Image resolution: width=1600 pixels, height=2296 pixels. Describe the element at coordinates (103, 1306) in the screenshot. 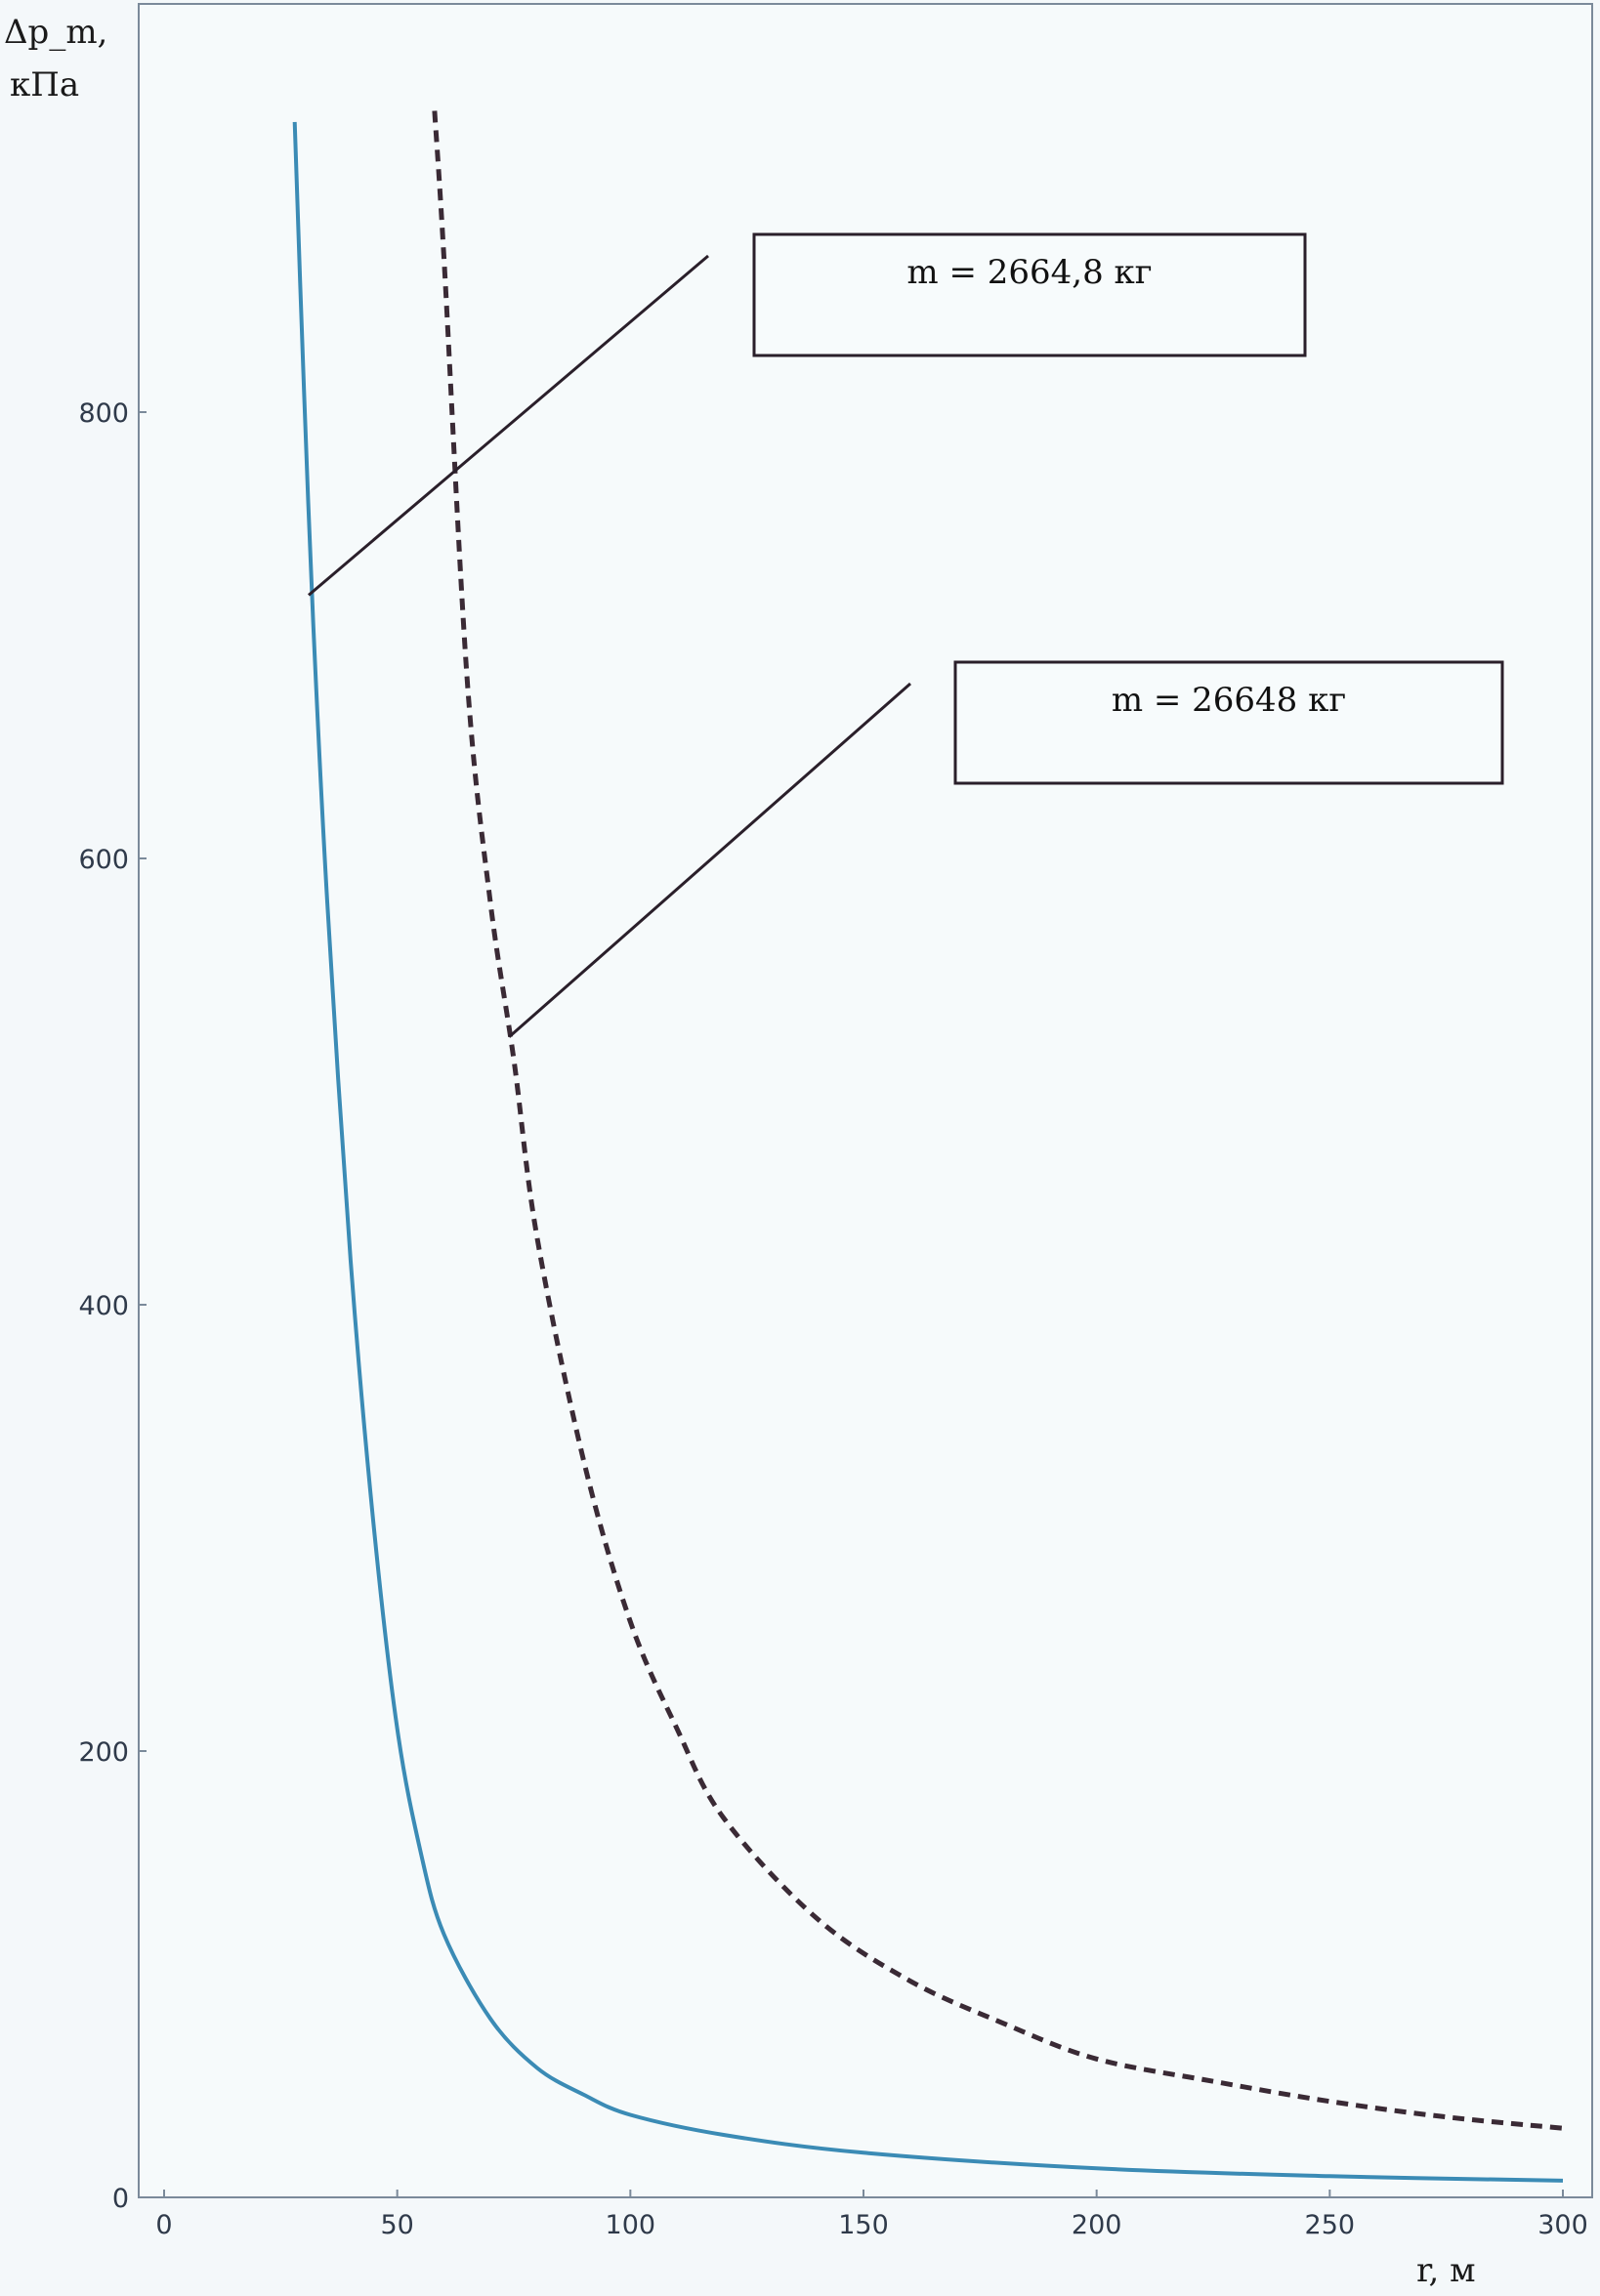

I see `y-tick-label: 400` at that location.